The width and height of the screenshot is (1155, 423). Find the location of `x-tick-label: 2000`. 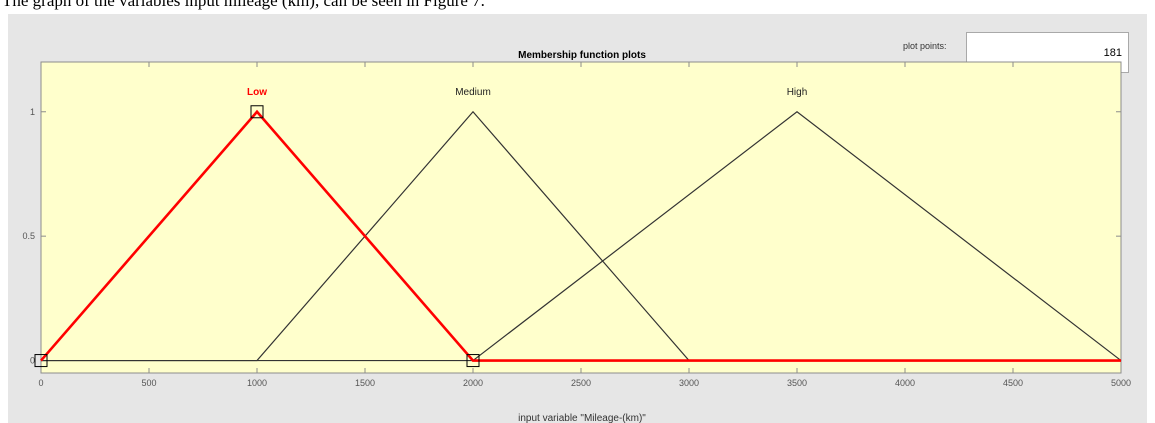

x-tick-label: 2000 is located at coordinates (473, 383).